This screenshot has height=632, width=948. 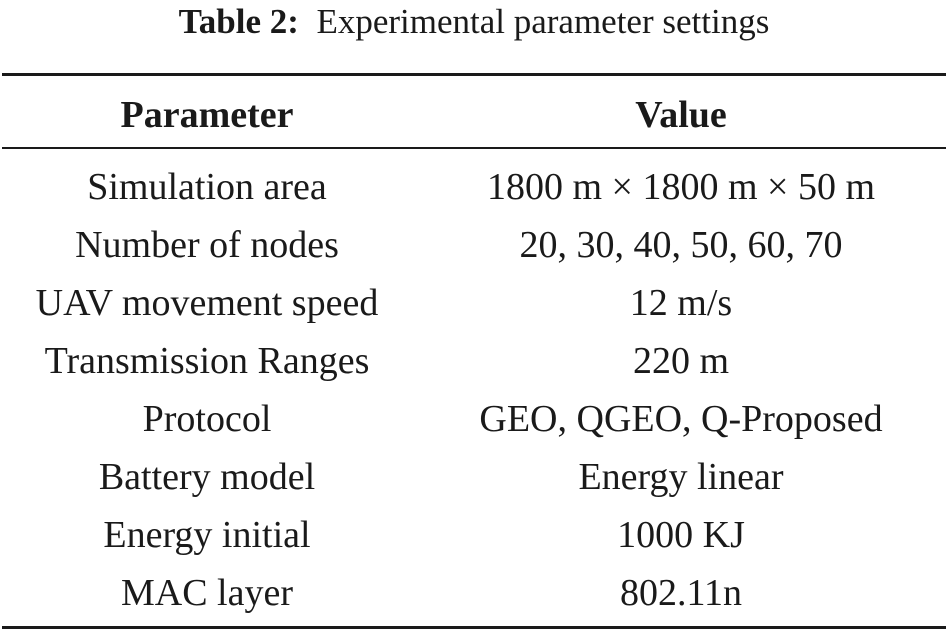 I want to click on table-row: Energy initial 1000 KJ, so click(x=474, y=535).